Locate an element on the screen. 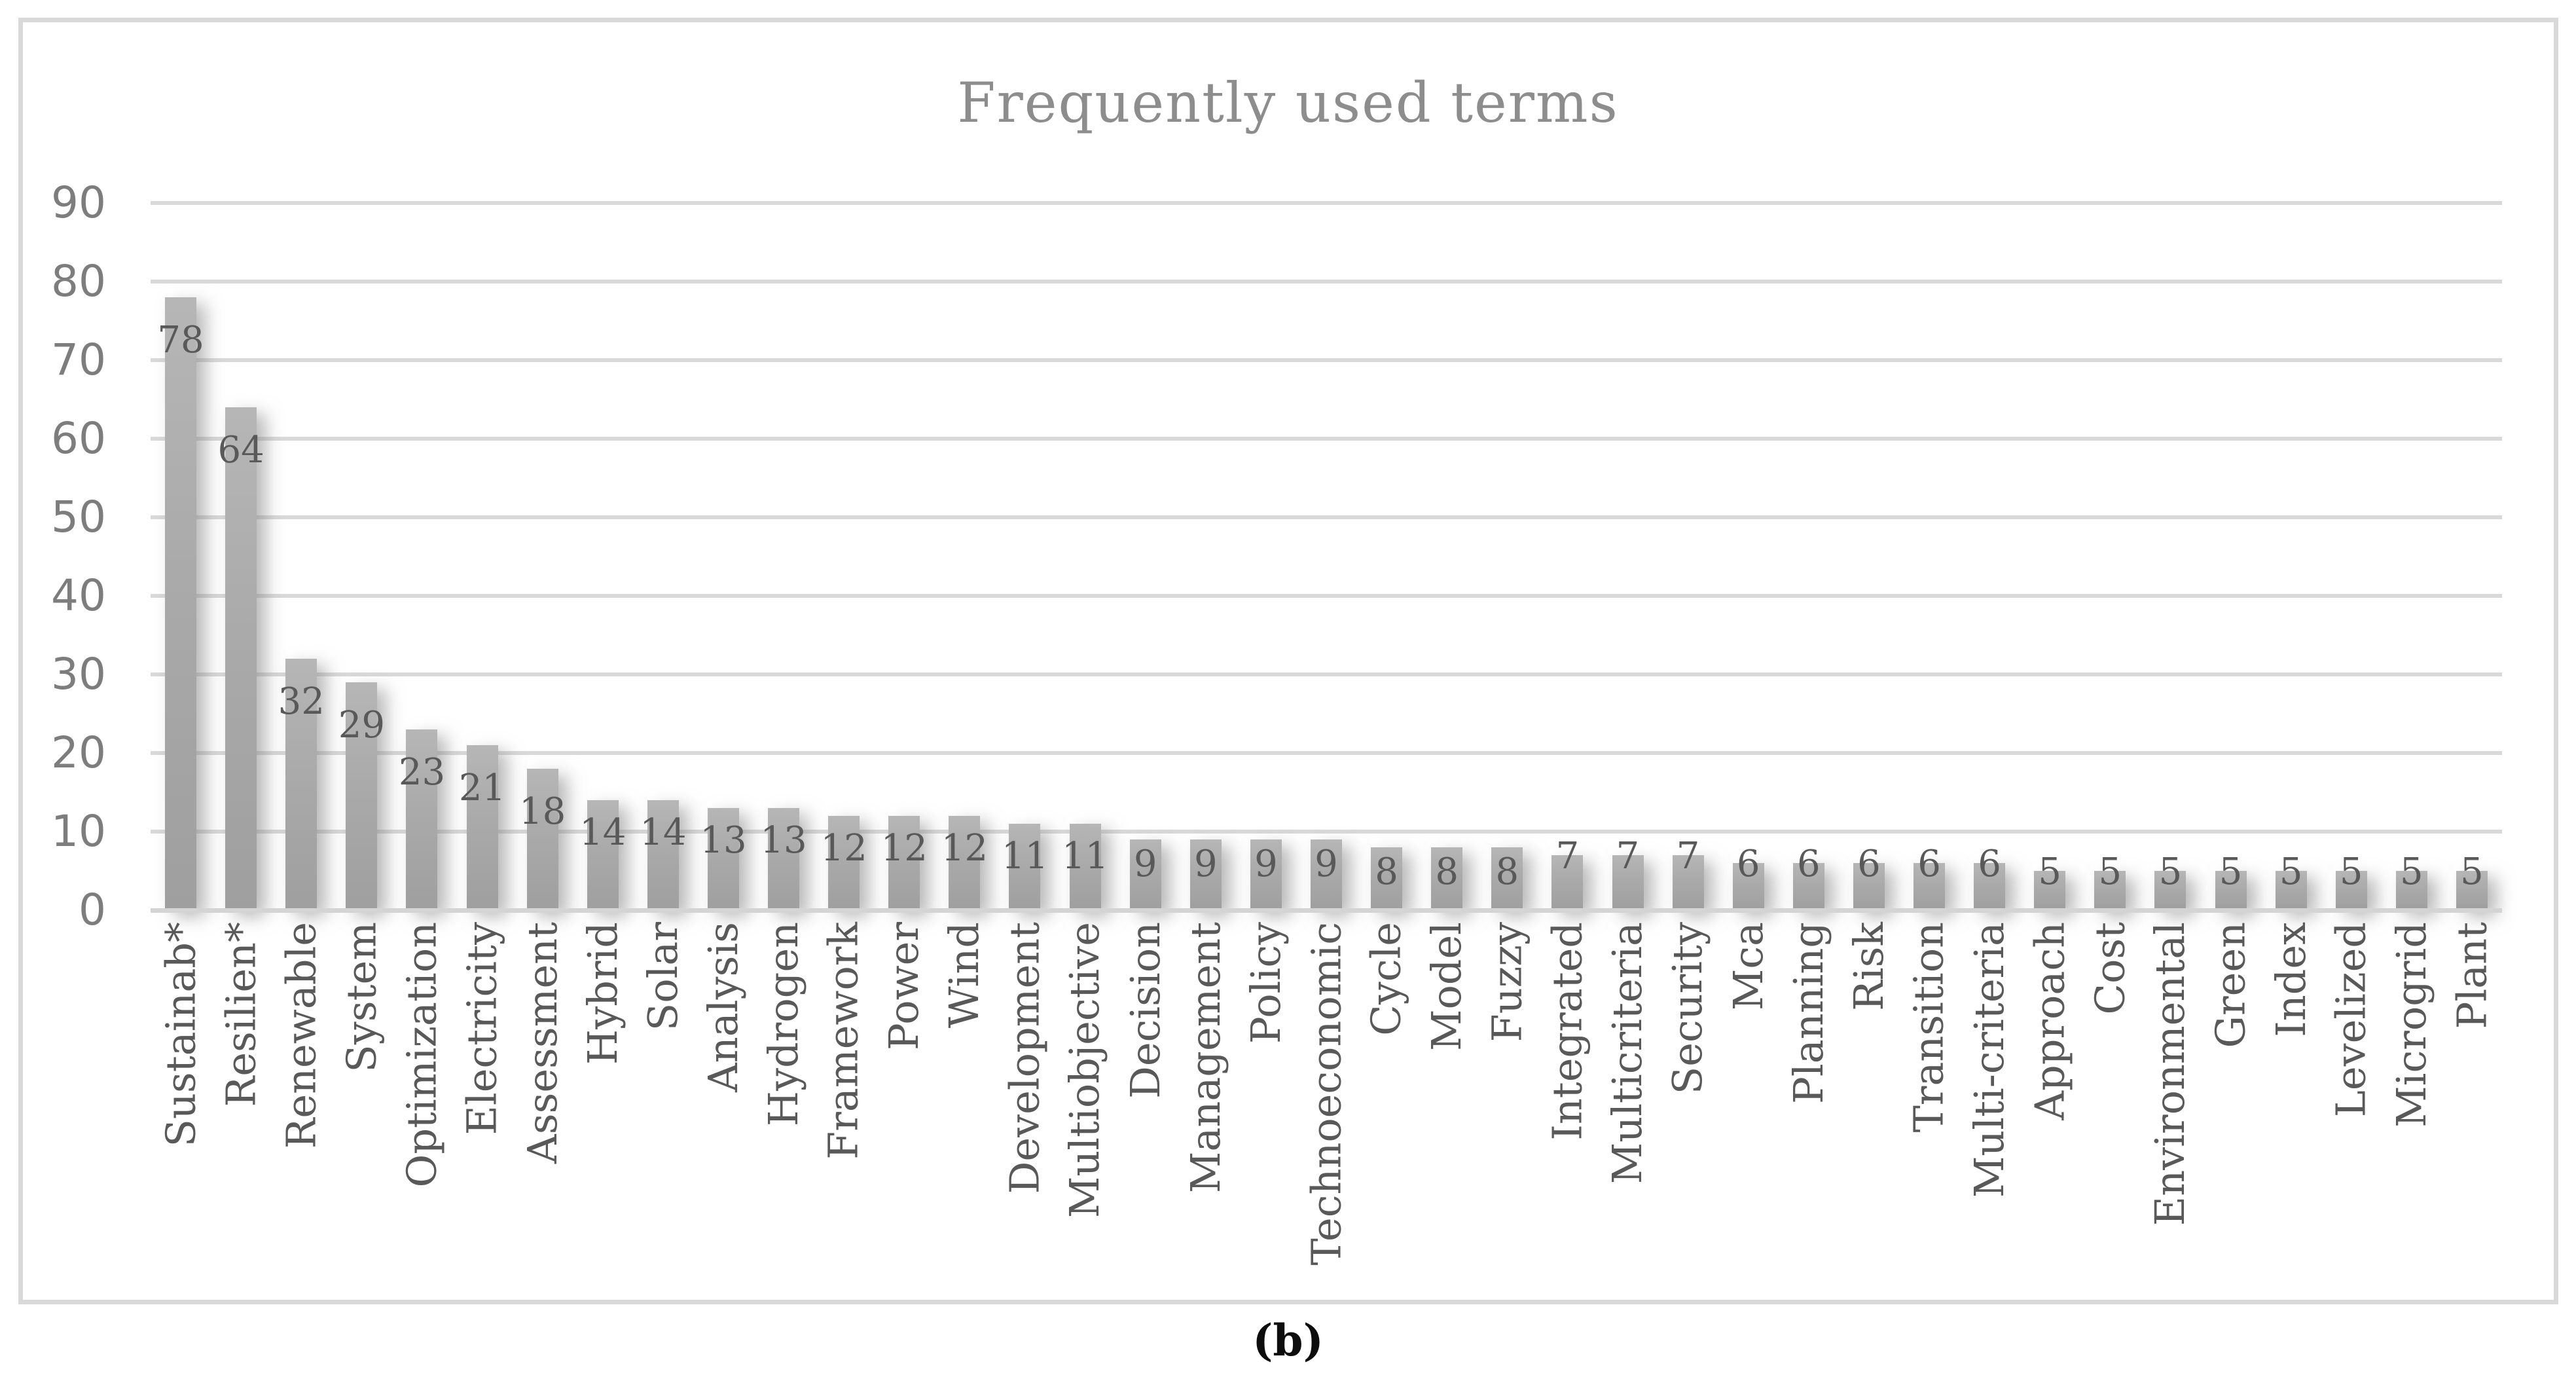 The height and width of the screenshot is (1398, 2576). x-axis-category-label: Decision is located at coordinates (1145, 1010).